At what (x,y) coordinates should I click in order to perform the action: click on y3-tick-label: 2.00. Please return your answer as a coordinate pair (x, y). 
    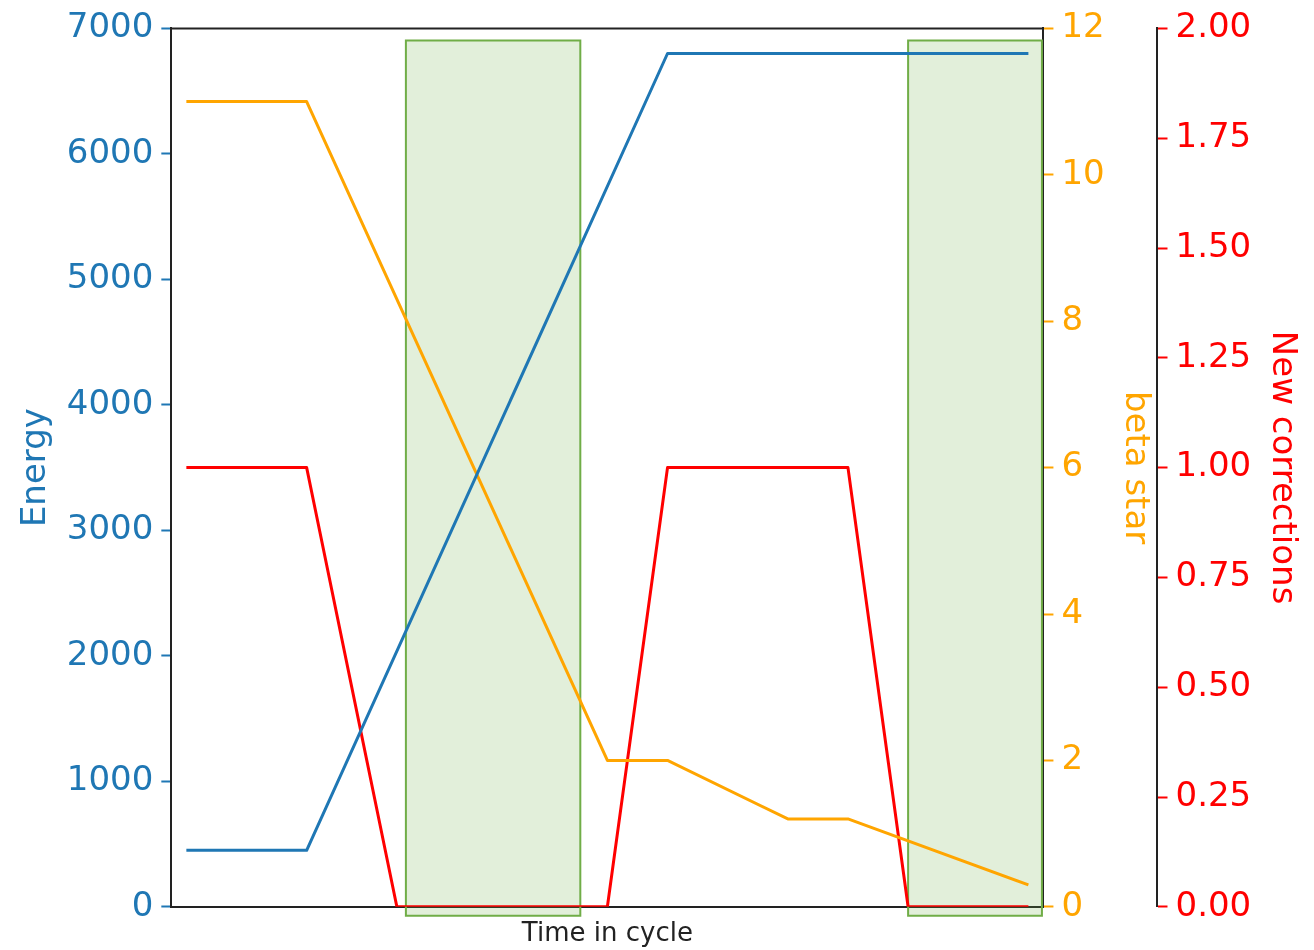
    Looking at the image, I should click on (1213, 25).